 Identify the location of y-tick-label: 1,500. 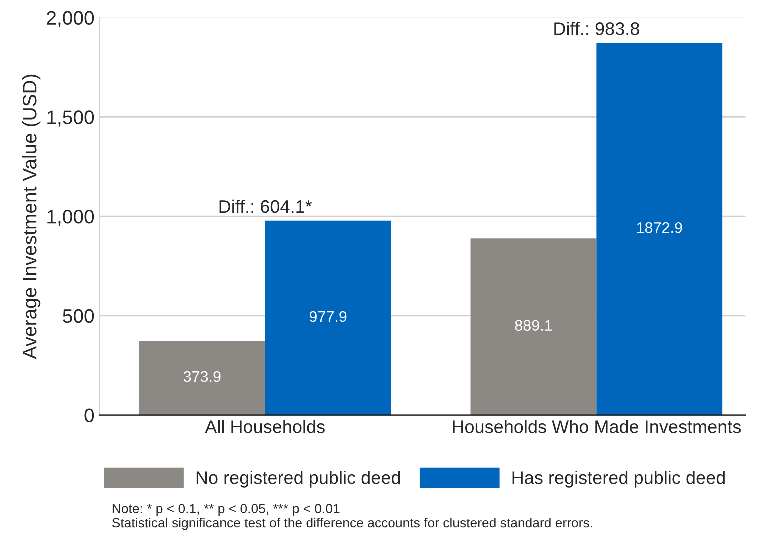
(71, 118).